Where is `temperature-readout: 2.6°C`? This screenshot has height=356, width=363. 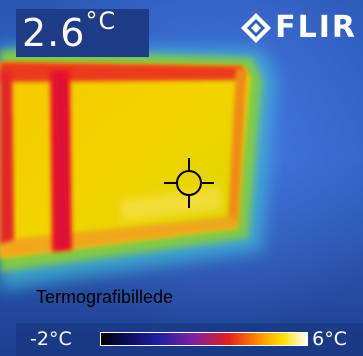
temperature-readout: 2.6°C is located at coordinates (69, 33).